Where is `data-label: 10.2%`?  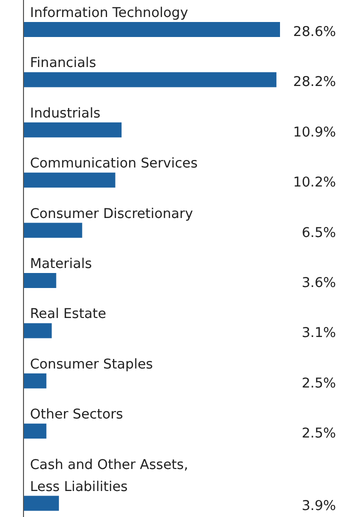 data-label: 10.2% is located at coordinates (314, 182).